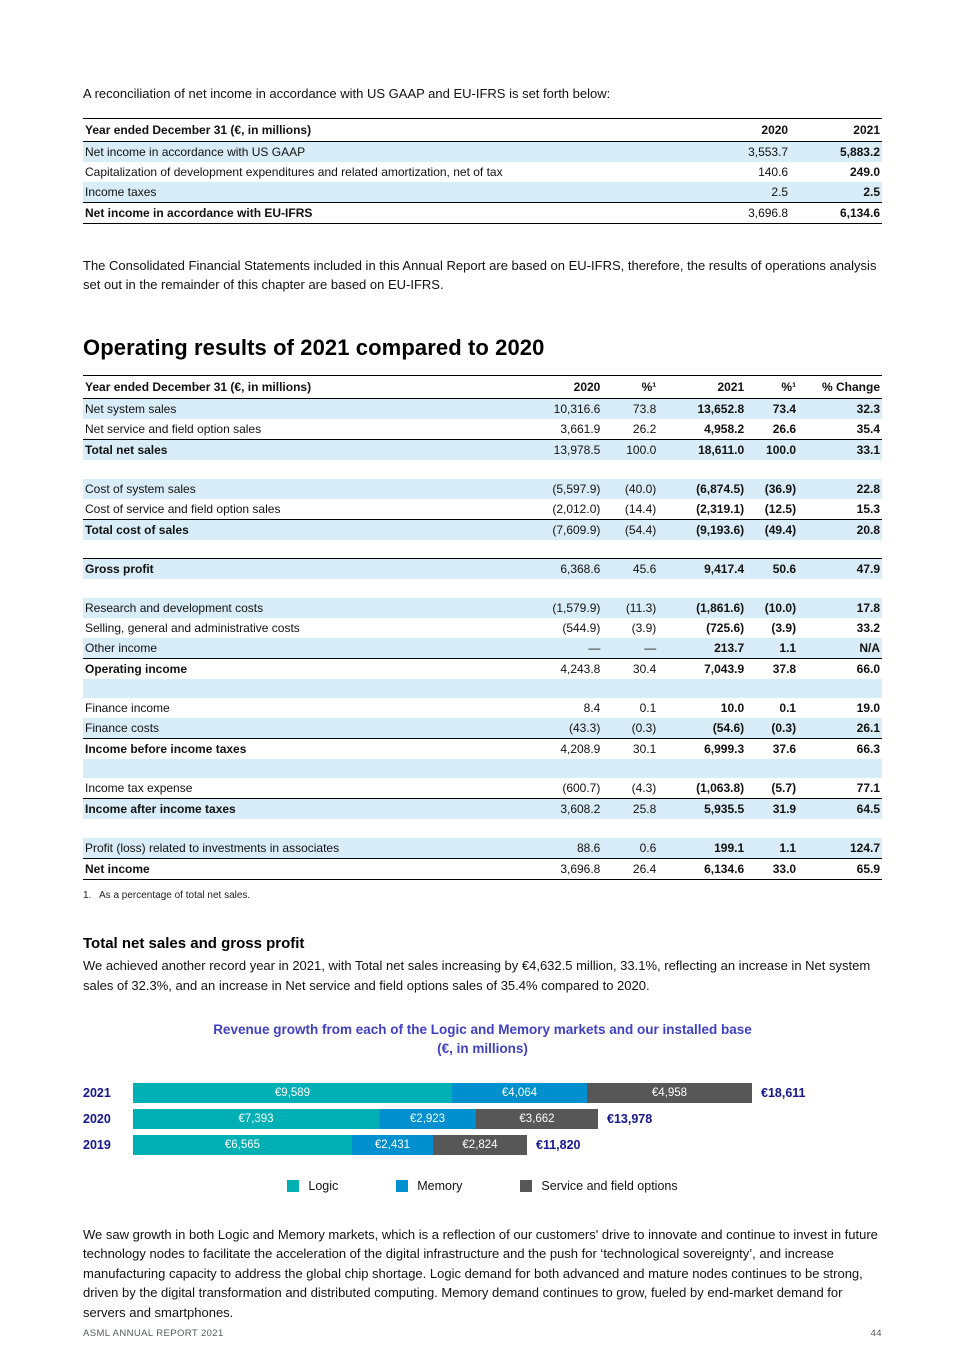 The height and width of the screenshot is (1365, 965). What do you see at coordinates (323, 1185) in the screenshot?
I see `legend-label: Logic` at bounding box center [323, 1185].